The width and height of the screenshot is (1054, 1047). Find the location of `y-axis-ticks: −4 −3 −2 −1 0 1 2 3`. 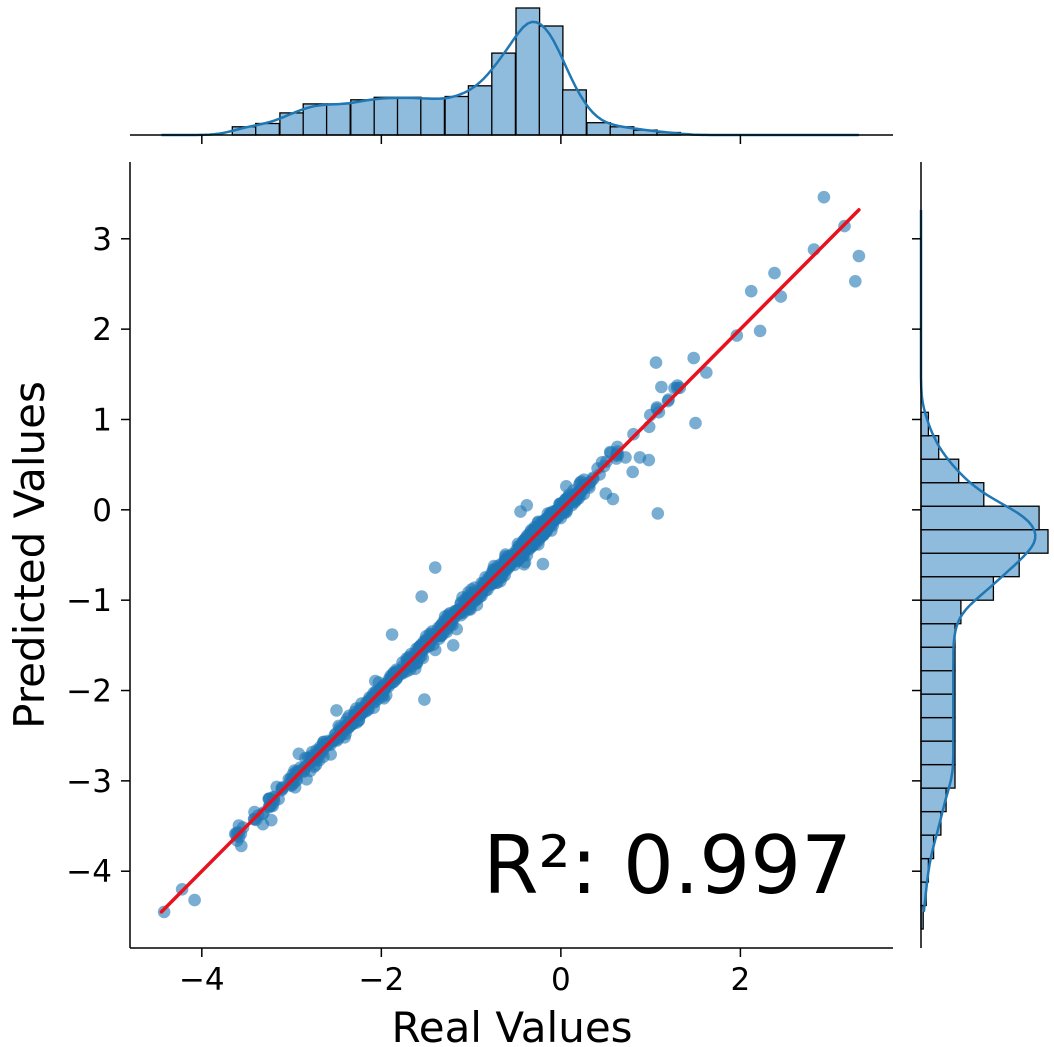

y-axis-ticks: −4 −3 −2 −1 0 1 2 3 is located at coordinates (98, 556).